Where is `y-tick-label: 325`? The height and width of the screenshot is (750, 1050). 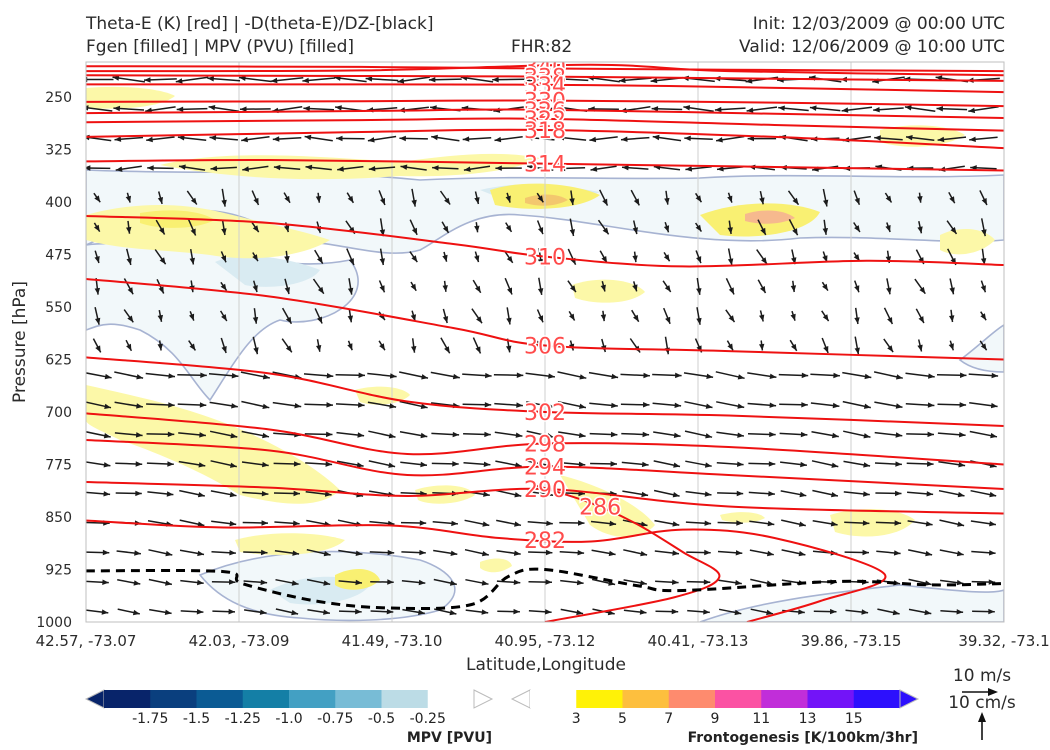 y-tick-label: 325 is located at coordinates (58, 151).